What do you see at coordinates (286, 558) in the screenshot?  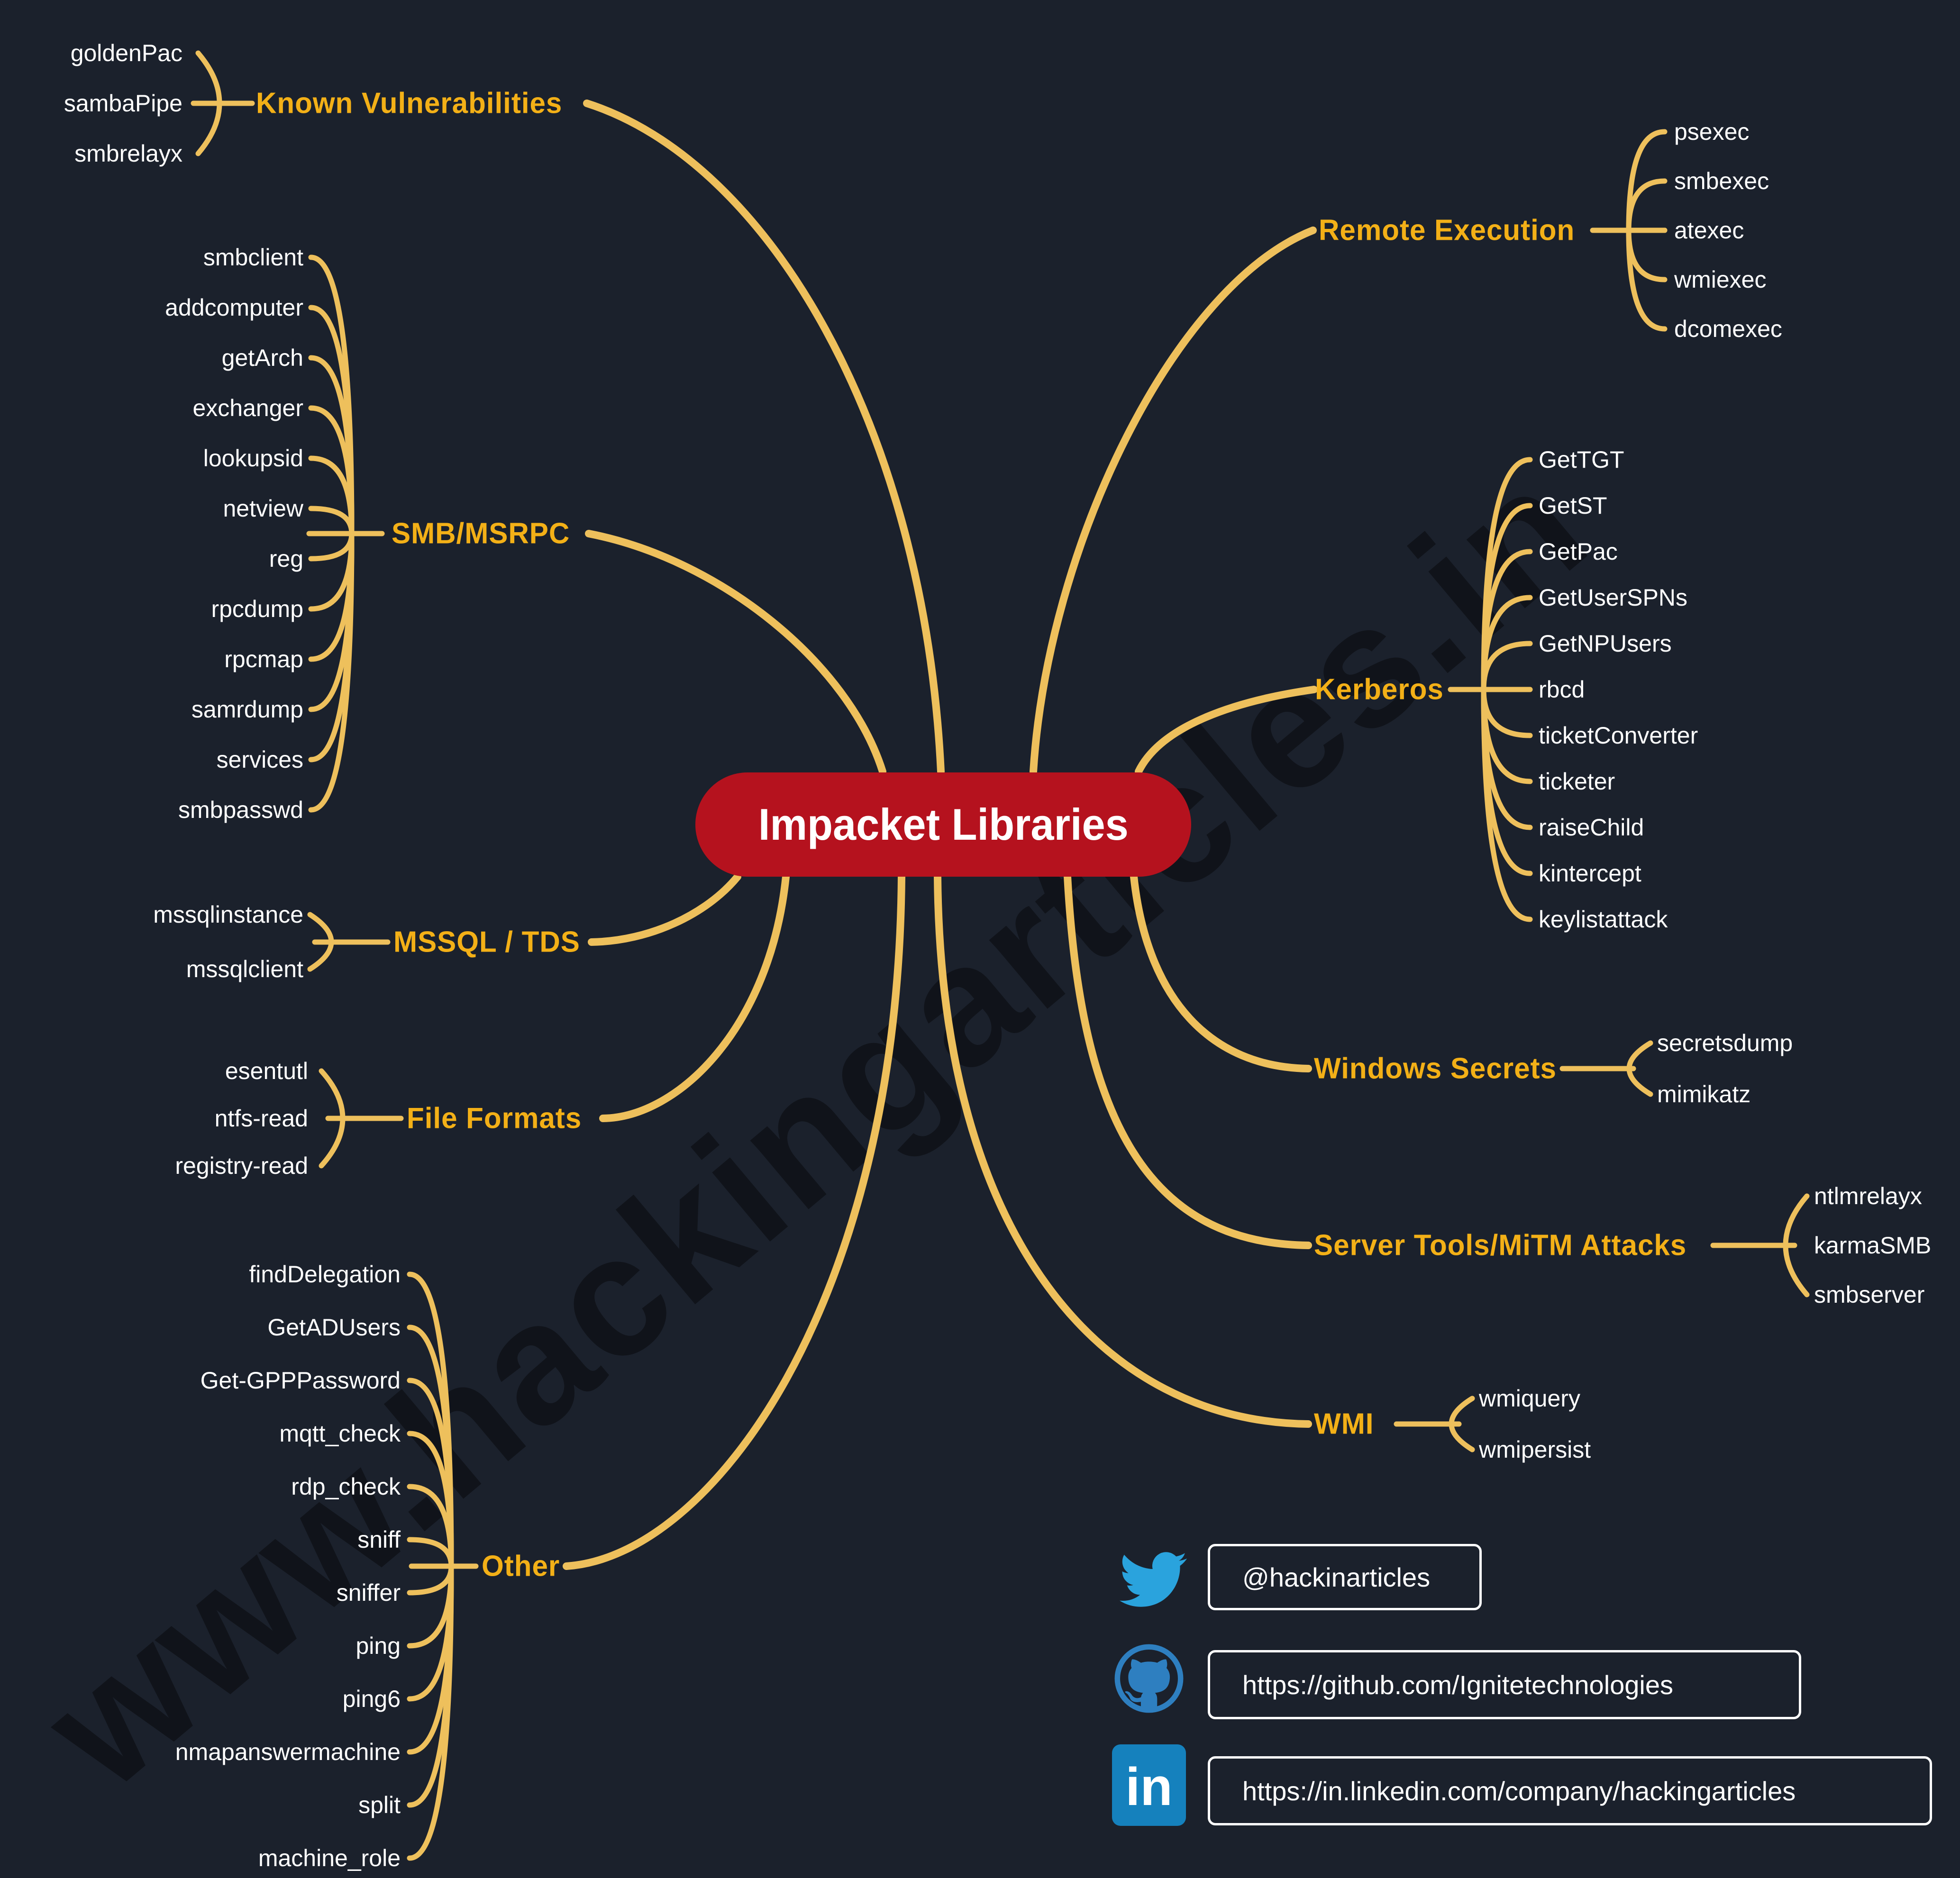 I see `leaf-reg: reg` at bounding box center [286, 558].